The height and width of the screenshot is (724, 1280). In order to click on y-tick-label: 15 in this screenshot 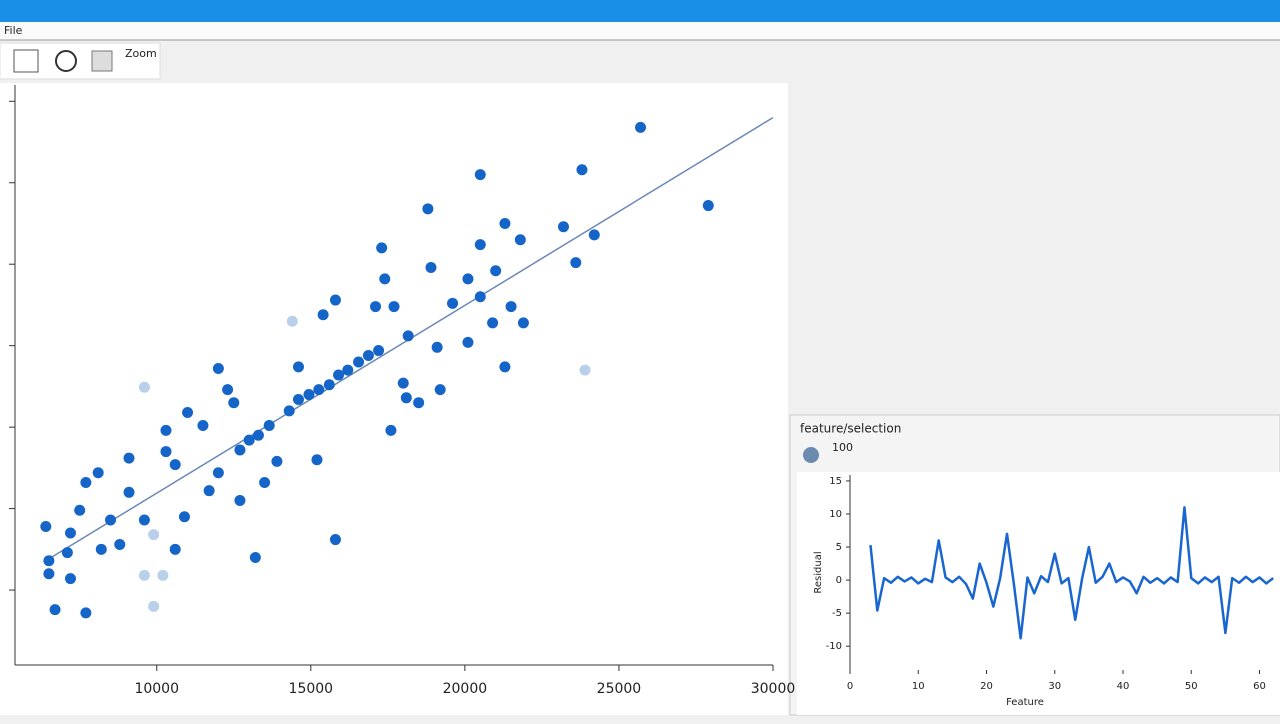, I will do `click(835, 481)`.